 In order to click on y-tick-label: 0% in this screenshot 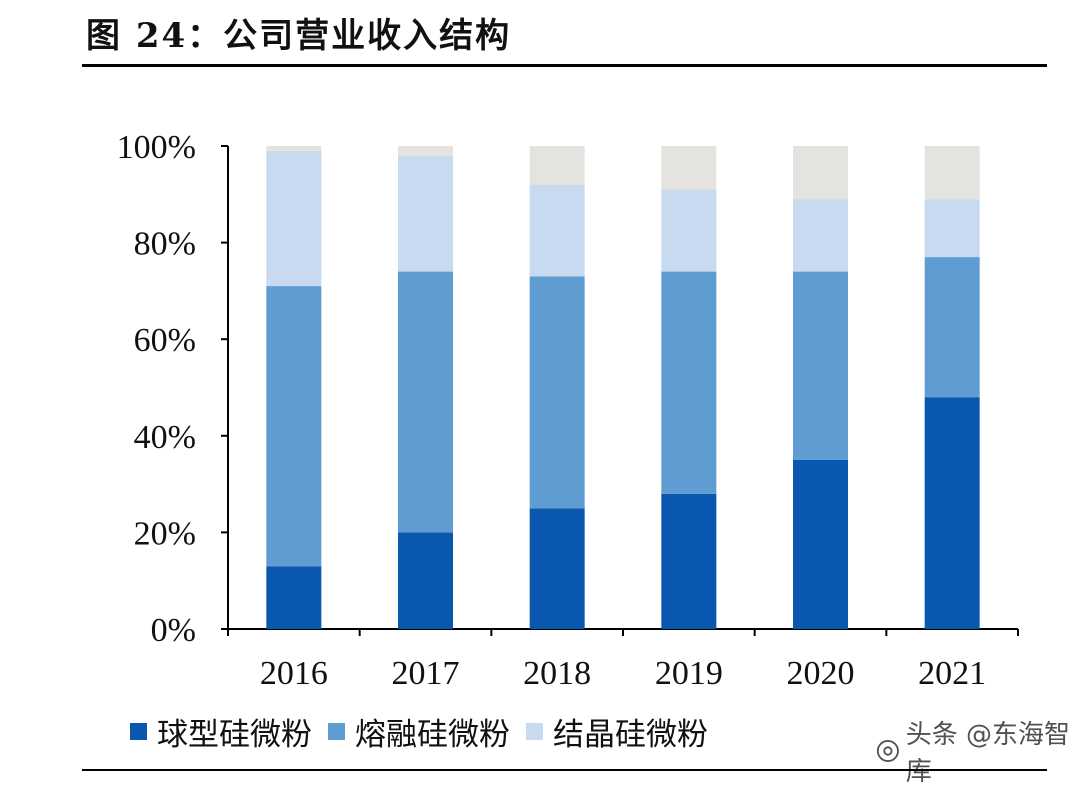, I will do `click(173, 630)`.